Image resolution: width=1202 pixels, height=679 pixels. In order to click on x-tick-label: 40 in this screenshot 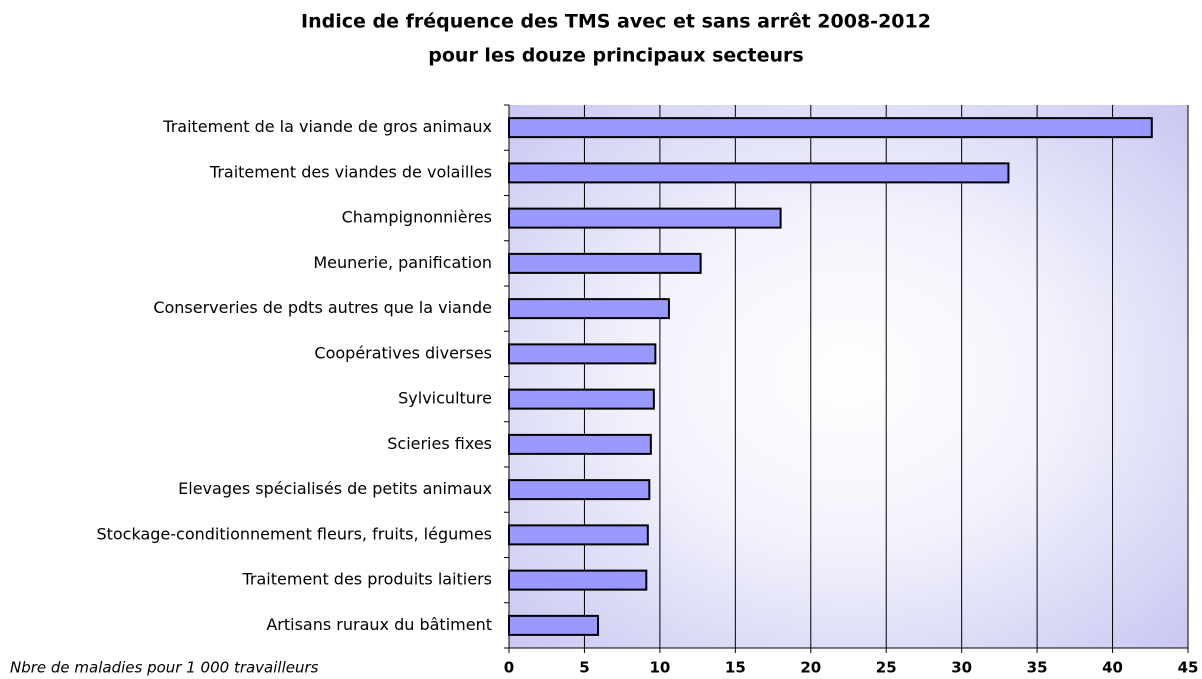, I will do `click(1112, 668)`.